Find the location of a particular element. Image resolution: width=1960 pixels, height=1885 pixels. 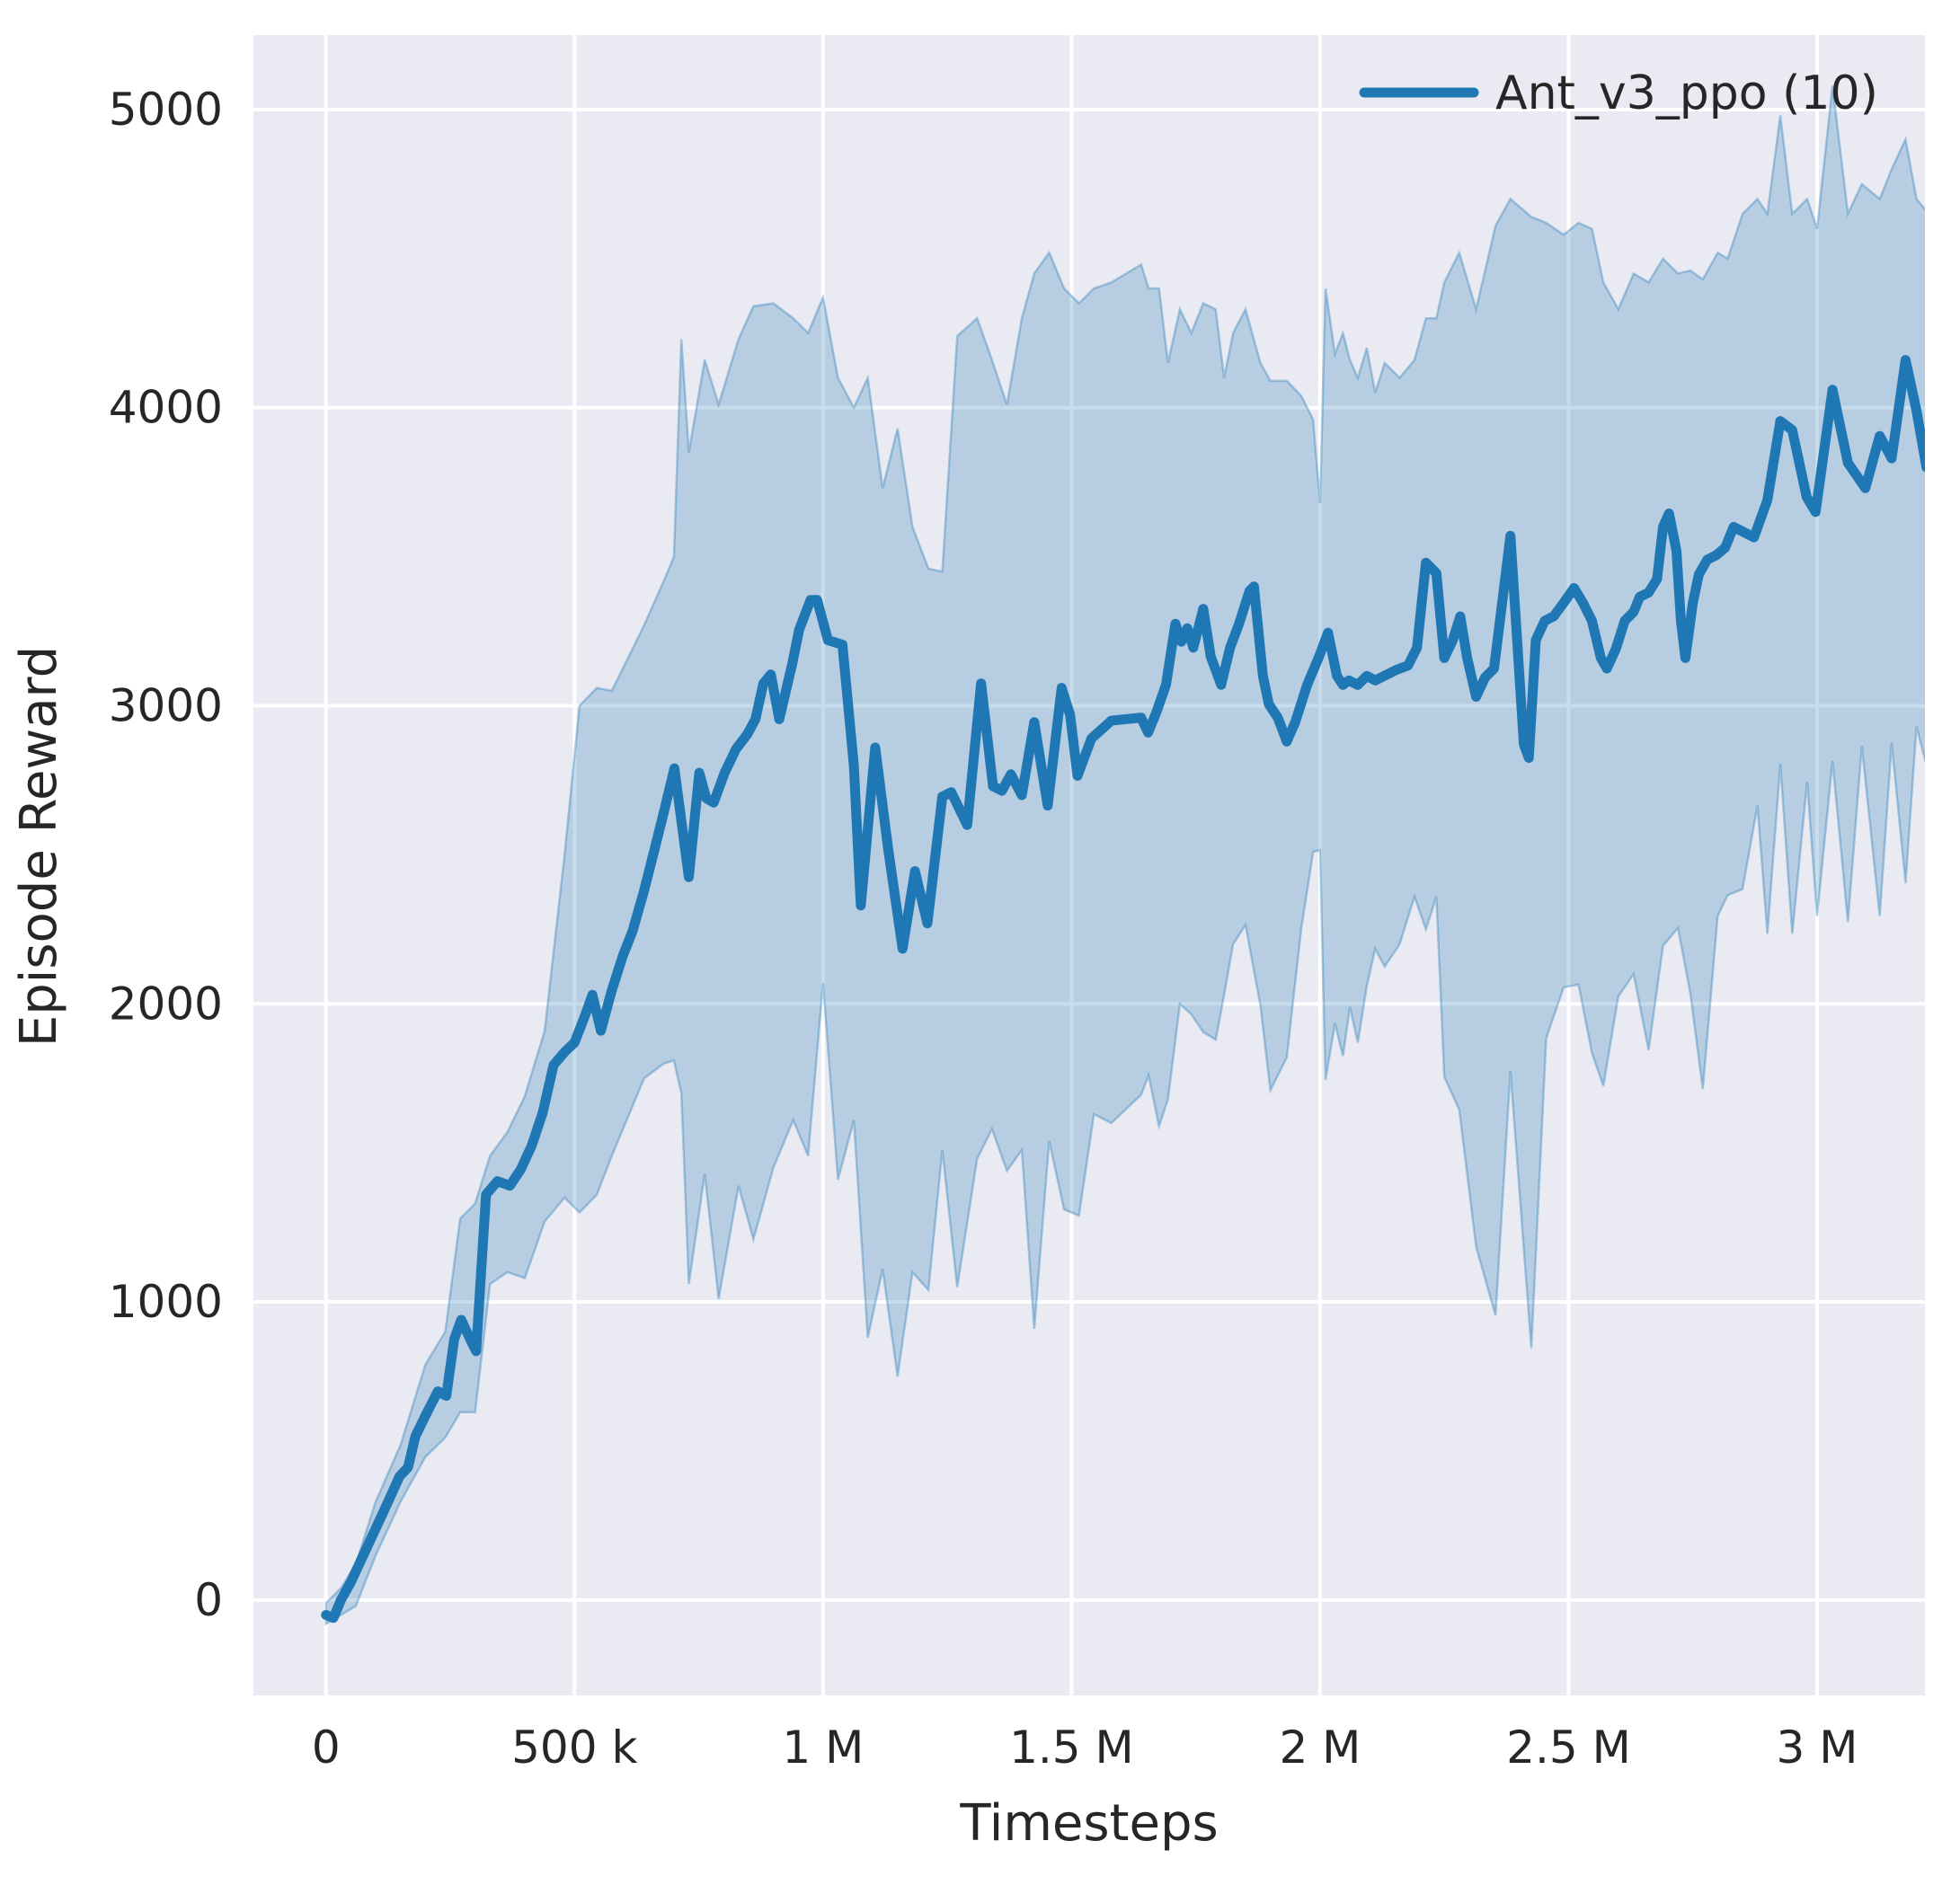

y-tick-label: 1000 is located at coordinates (166, 1302).